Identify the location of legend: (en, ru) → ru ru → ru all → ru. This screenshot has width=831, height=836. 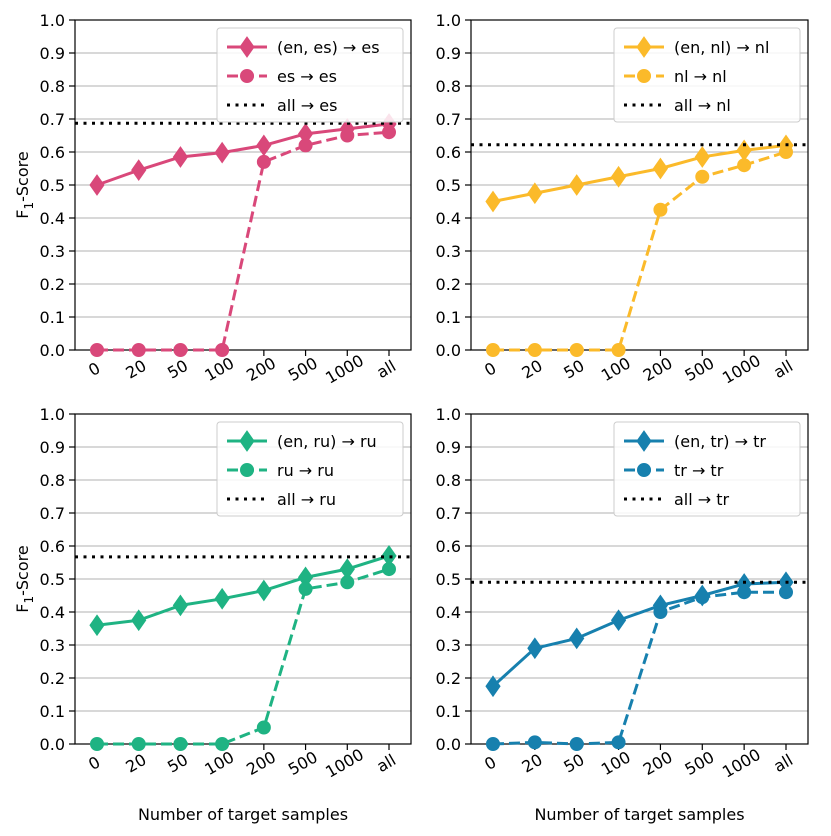
(310, 469).